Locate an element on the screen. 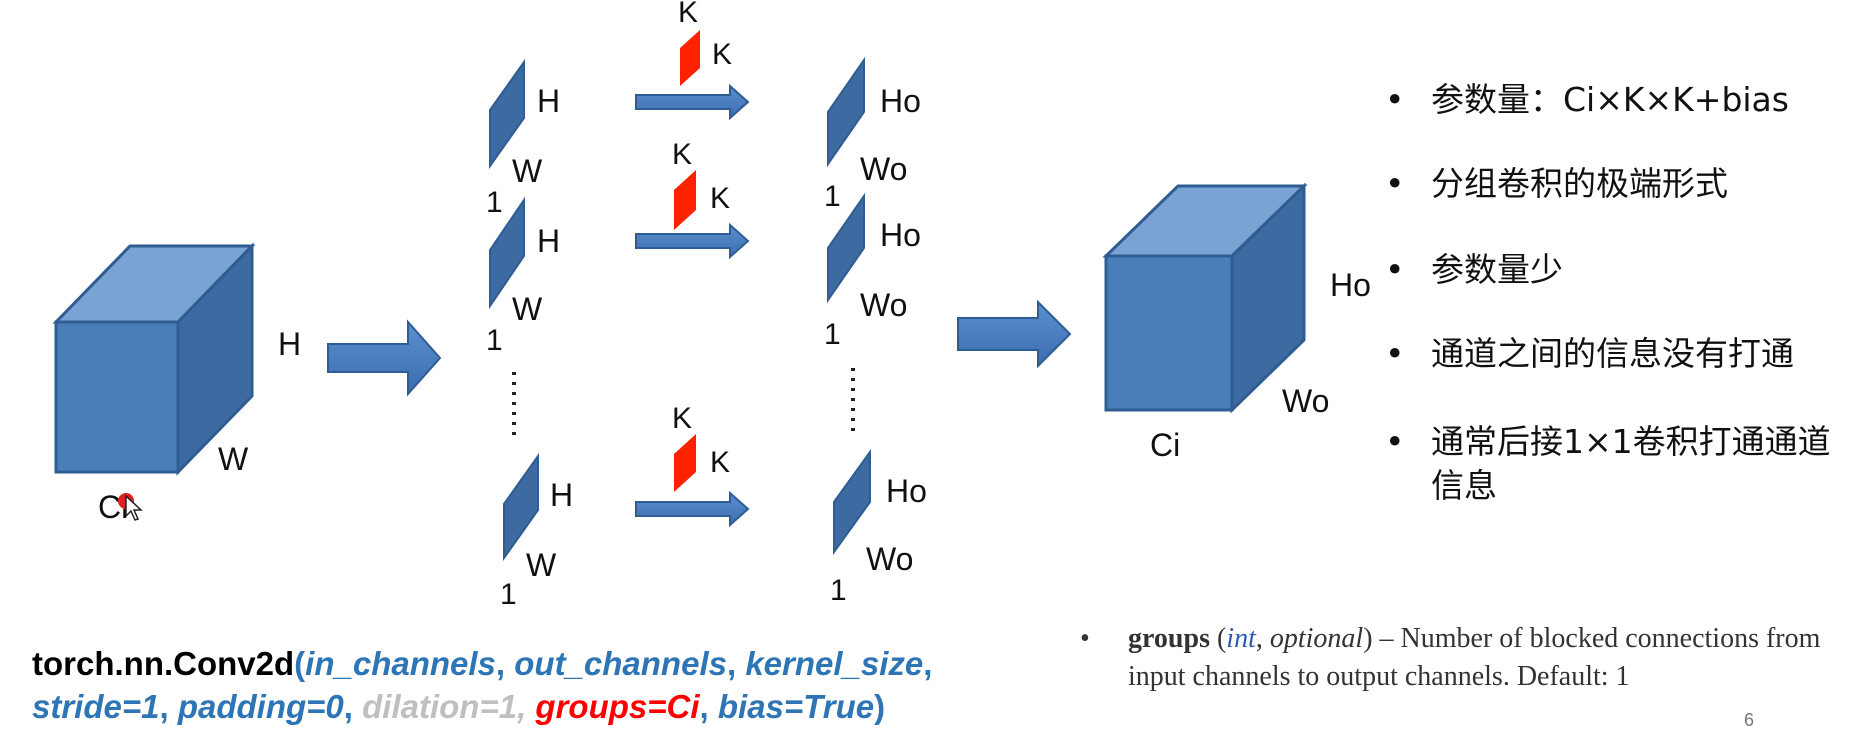 The width and height of the screenshot is (1860, 731). output-cube is located at coordinates (1205, 298).